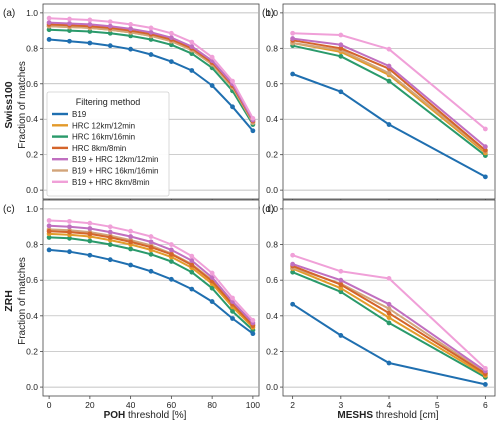 The width and height of the screenshot is (500, 423). I want to click on xlabel-d: MESHS threshold [cm], so click(387, 415).